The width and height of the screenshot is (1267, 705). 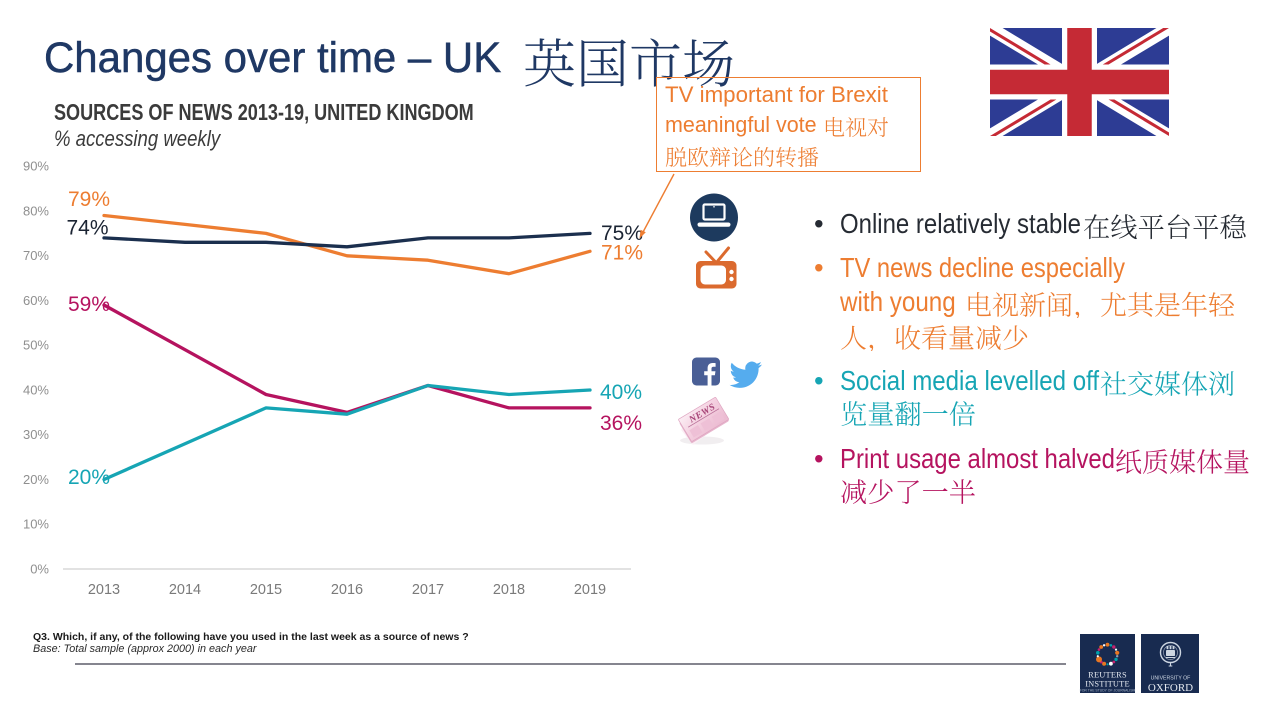 I want to click on svg-text: 75%, so click(x=622, y=233).